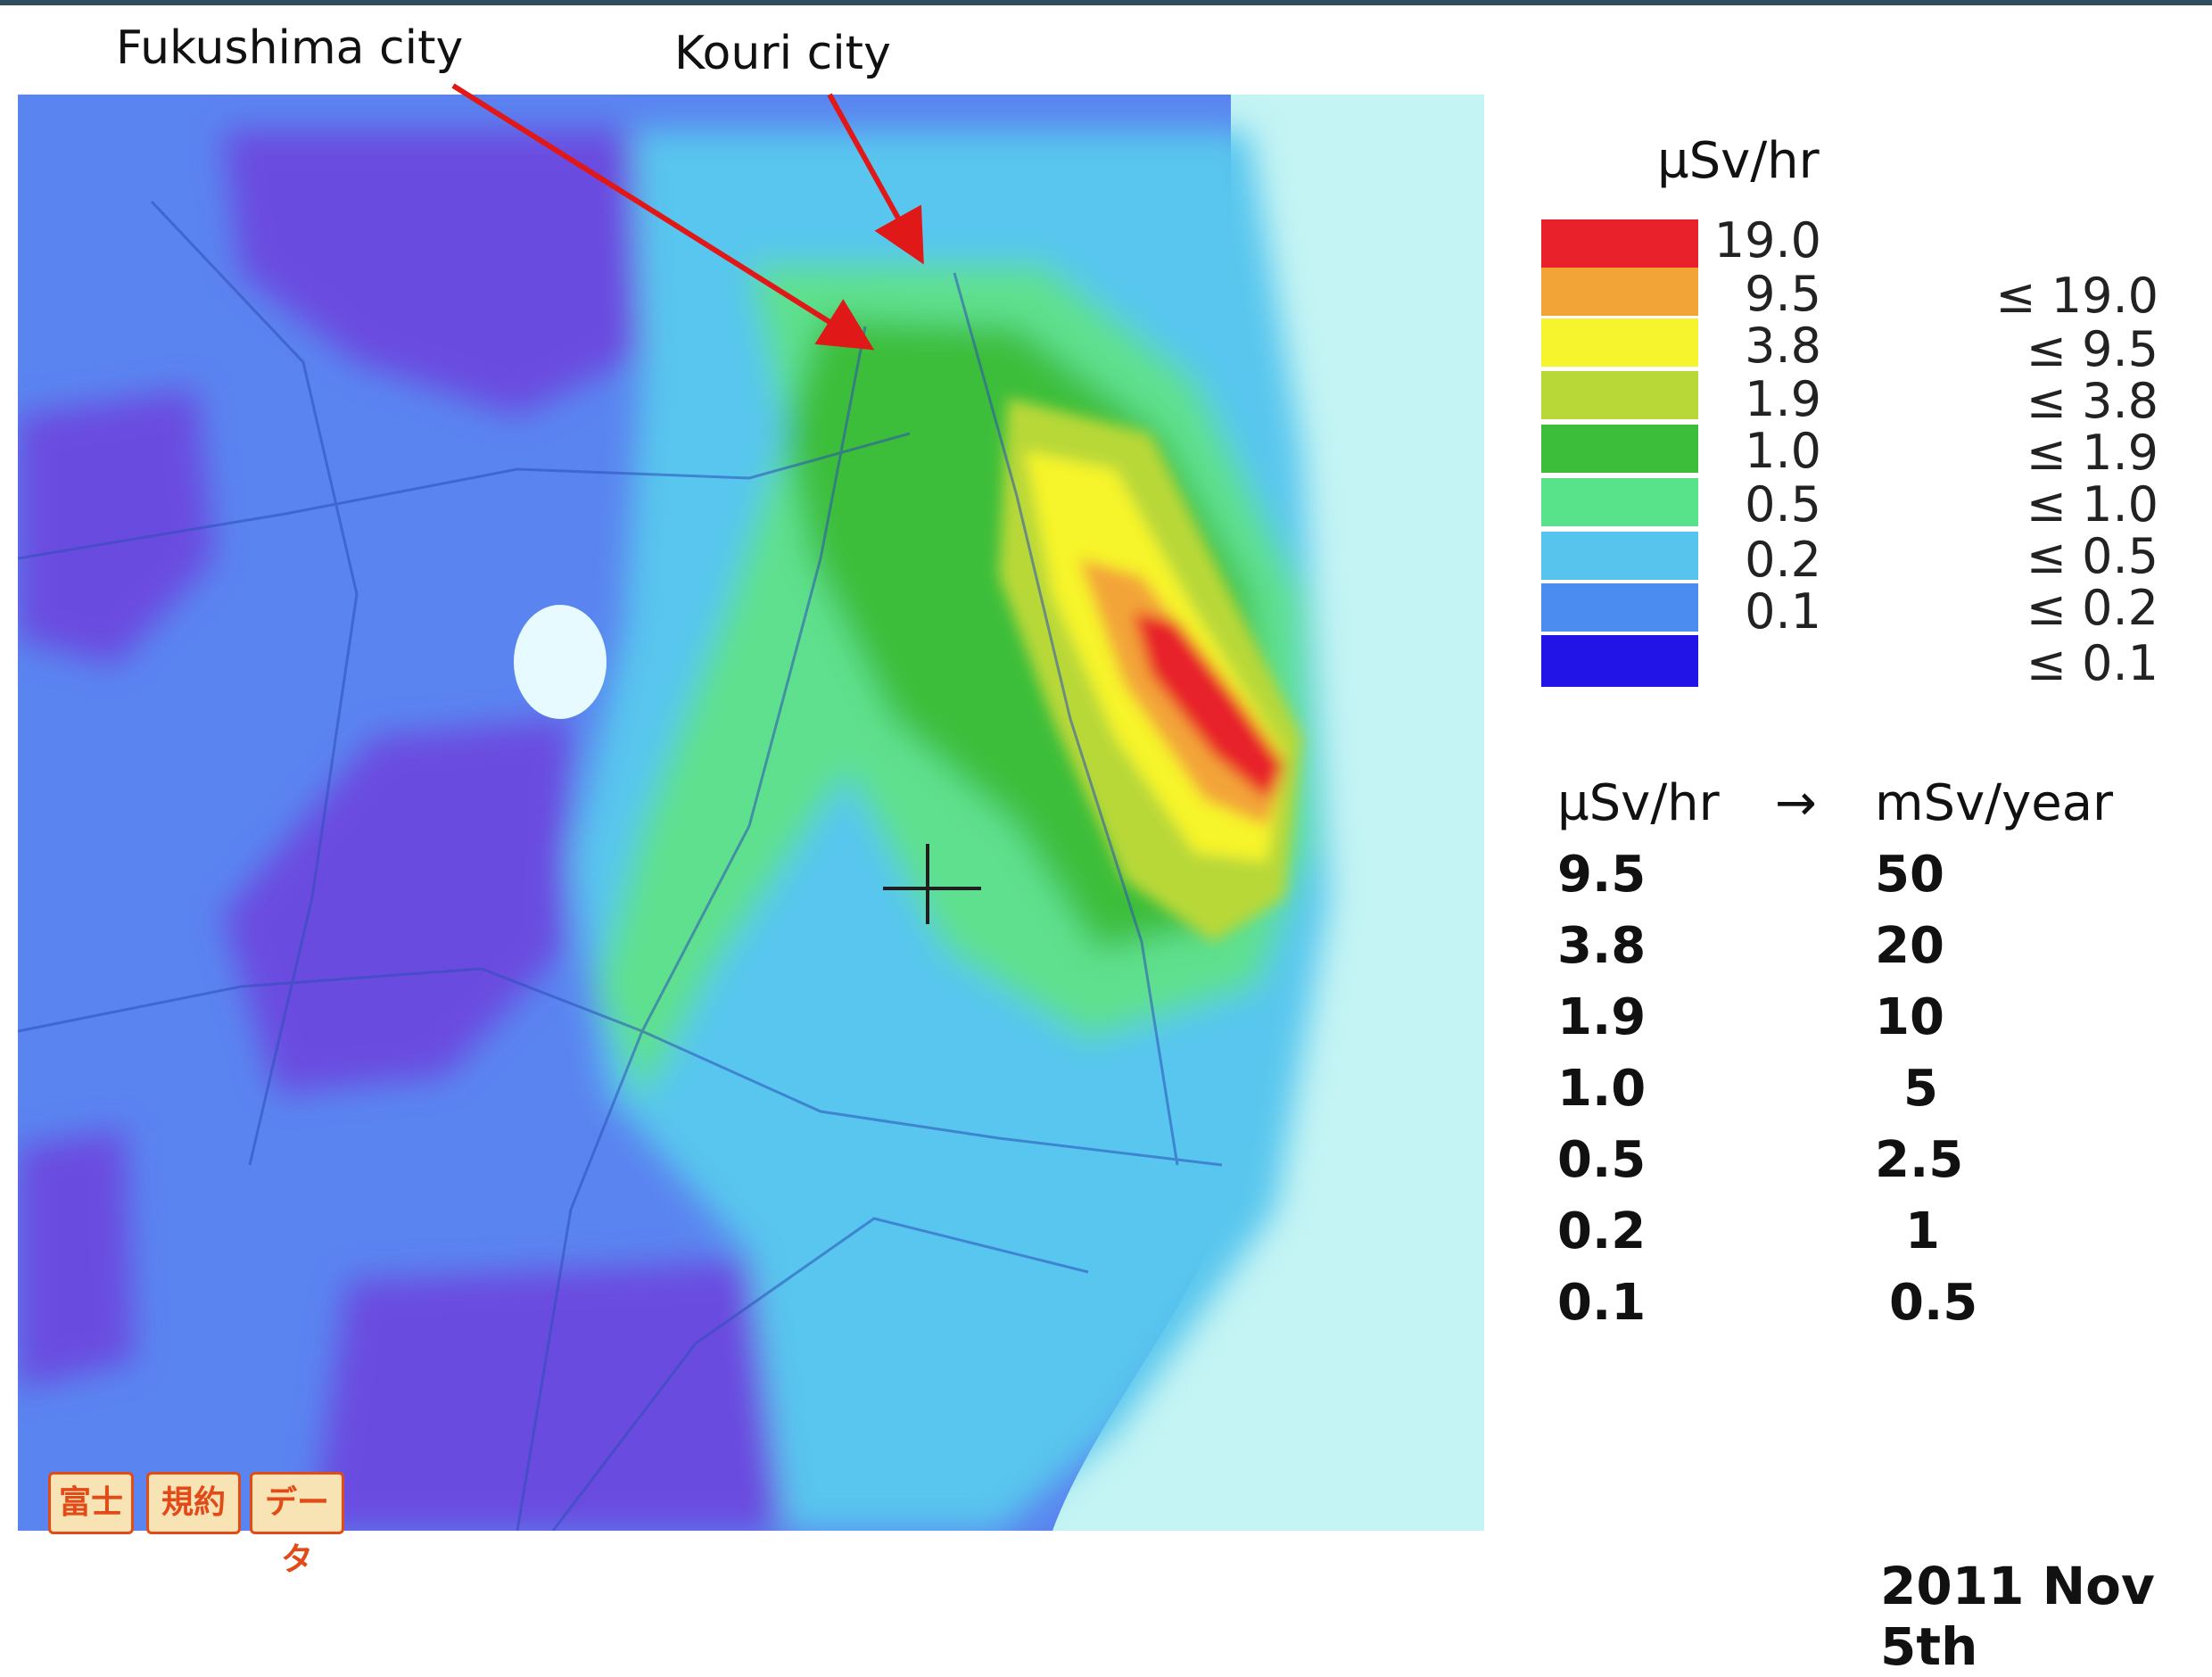 The image size is (2212, 1677). I want to click on legend-threshold-2: 3.8, so click(1783, 346).